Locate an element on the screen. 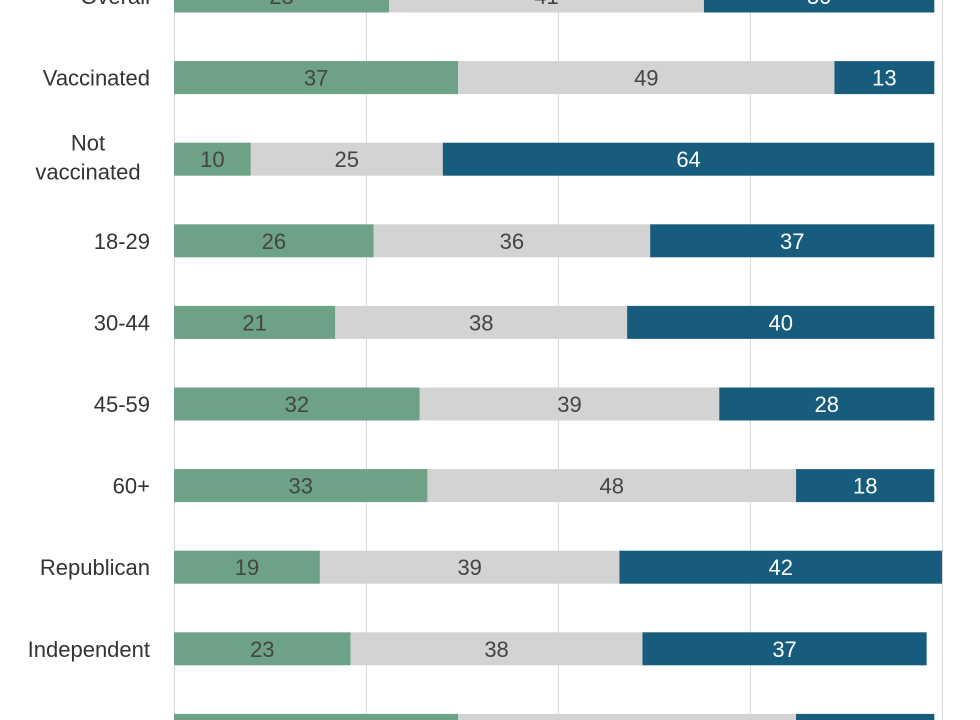 The width and height of the screenshot is (980, 720). category-label: Independent is located at coordinates (89, 649).